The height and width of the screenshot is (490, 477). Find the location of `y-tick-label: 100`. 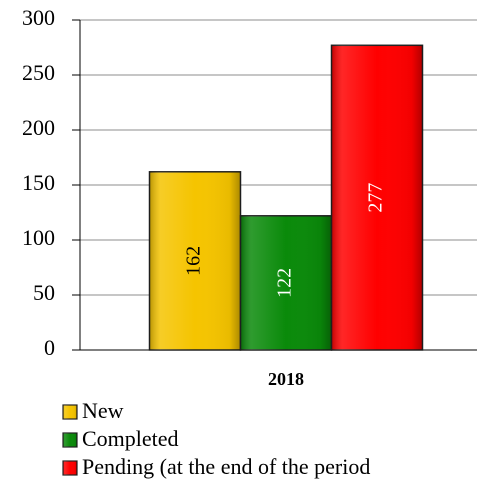

y-tick-label: 100 is located at coordinates (38, 237).